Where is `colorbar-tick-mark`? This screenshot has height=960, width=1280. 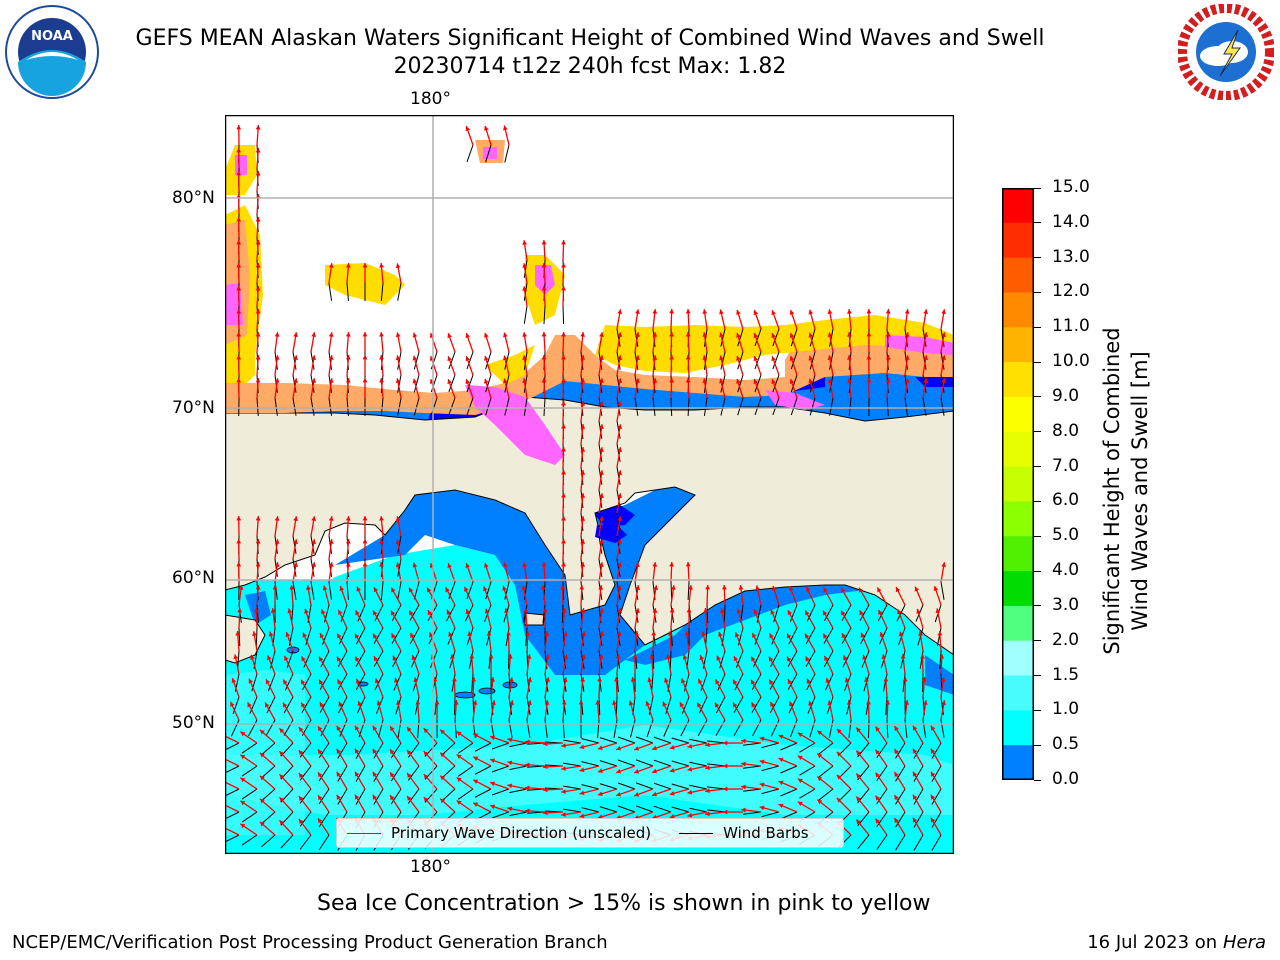 colorbar-tick-mark is located at coordinates (1037, 467).